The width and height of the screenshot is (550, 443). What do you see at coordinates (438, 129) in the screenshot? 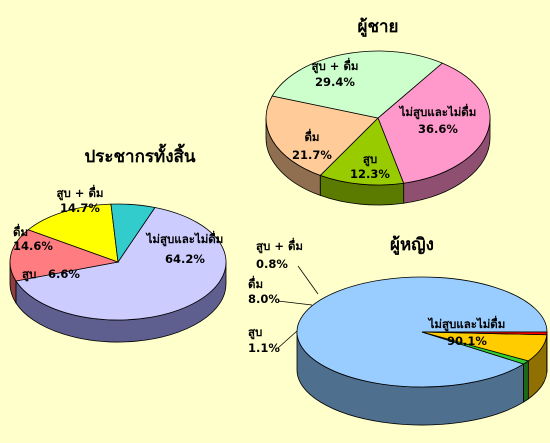
I see `slice-value-label: 36.6%` at bounding box center [438, 129].